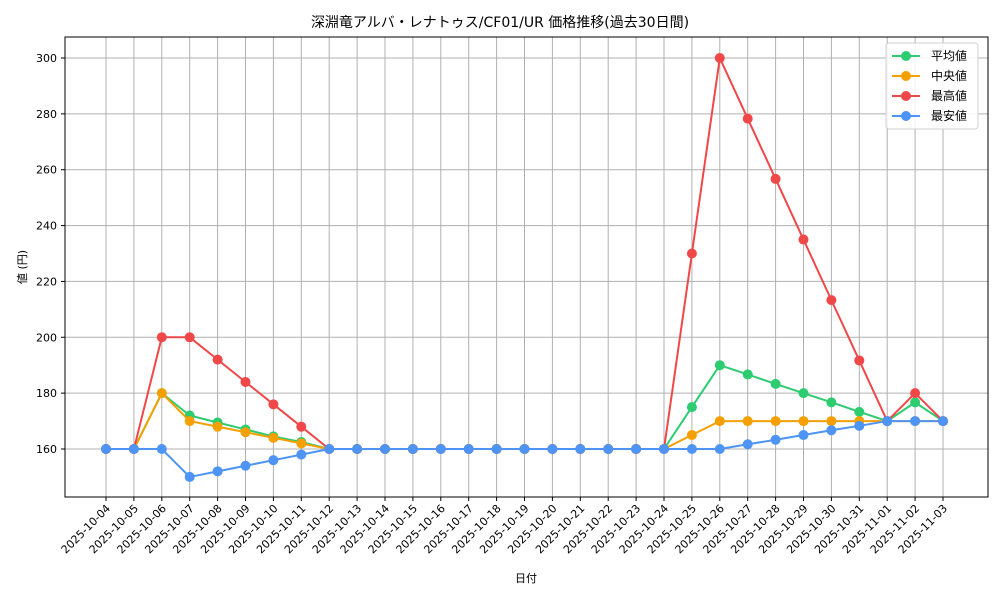 This screenshot has height=600, width=1000. What do you see at coordinates (929, 95) in the screenshot?
I see `legend-item: 最高値` at bounding box center [929, 95].